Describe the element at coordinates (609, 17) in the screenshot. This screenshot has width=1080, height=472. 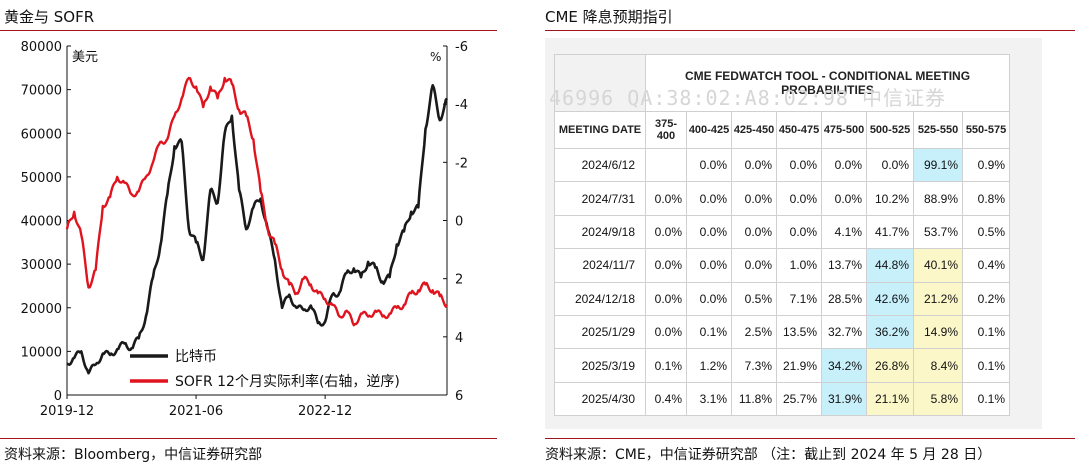
I see `right-panel-title: CME 降息预期指引` at that location.